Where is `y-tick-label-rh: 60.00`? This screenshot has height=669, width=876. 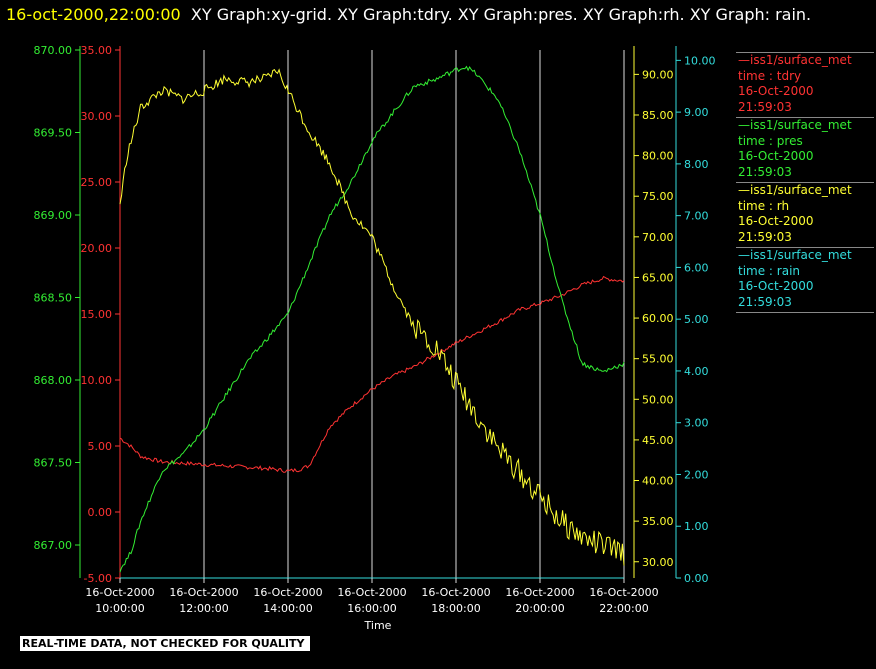
y-tick-label-rh: 60.00 is located at coordinates (658, 318).